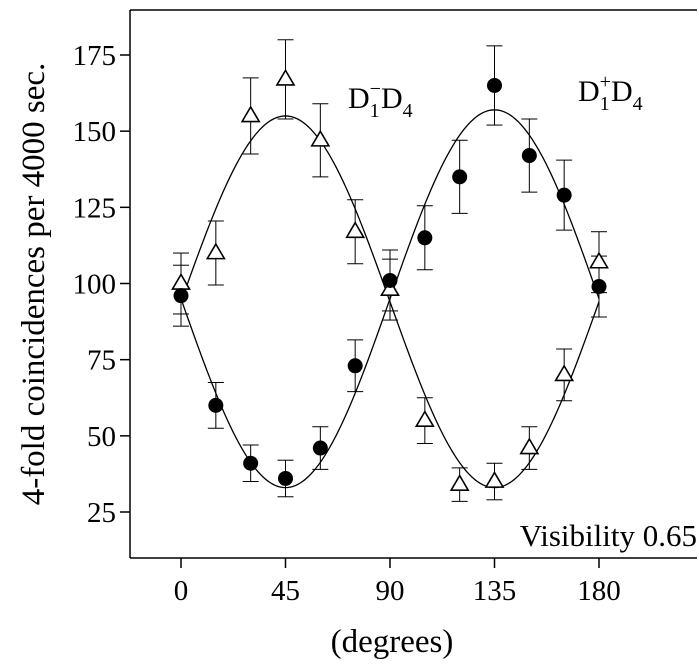 This screenshot has width=699, height=667. Describe the element at coordinates (390, 591) in the screenshot. I see `x-tick-label-90: 90` at that location.